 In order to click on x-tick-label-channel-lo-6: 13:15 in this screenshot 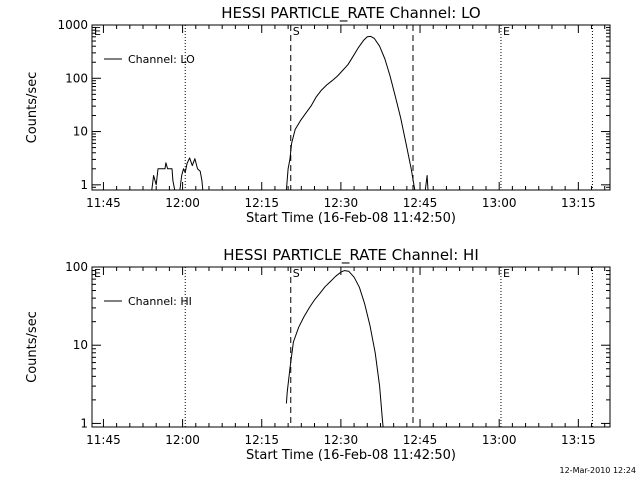, I will do `click(578, 203)`.